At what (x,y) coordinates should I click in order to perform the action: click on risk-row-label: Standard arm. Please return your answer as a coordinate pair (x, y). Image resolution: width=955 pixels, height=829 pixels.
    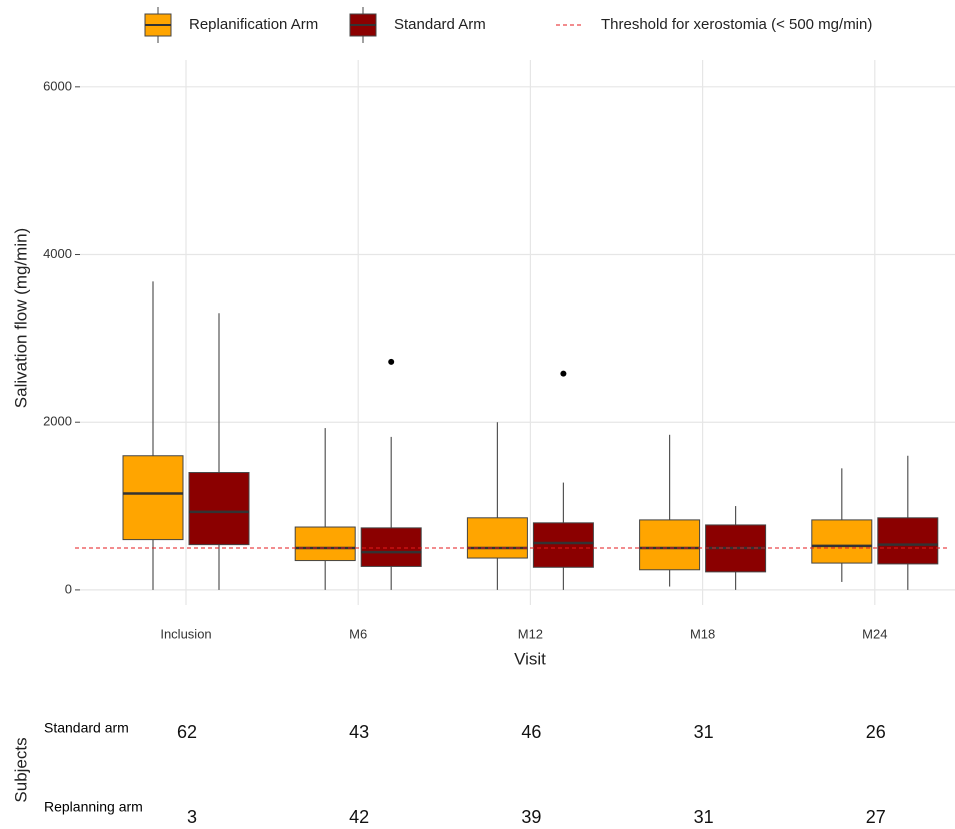
    Looking at the image, I should click on (86, 728).